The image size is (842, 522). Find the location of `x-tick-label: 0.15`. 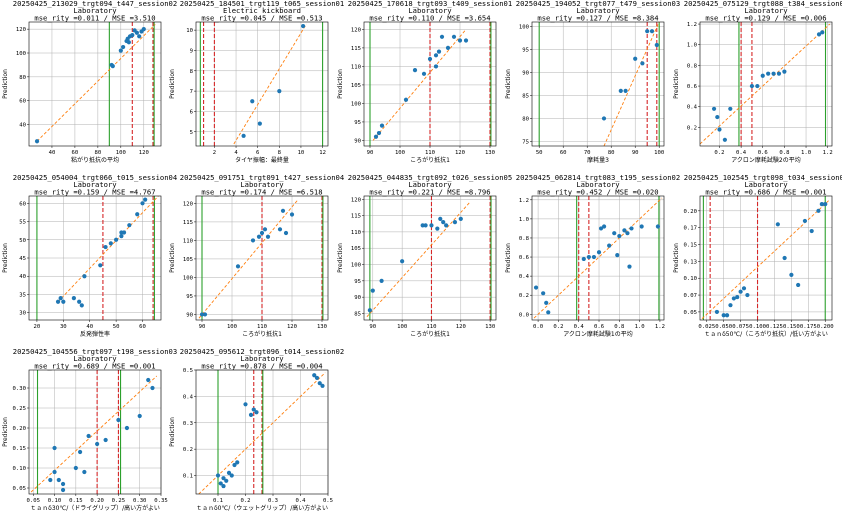

x-tick-label: 0.15 is located at coordinates (75, 501).